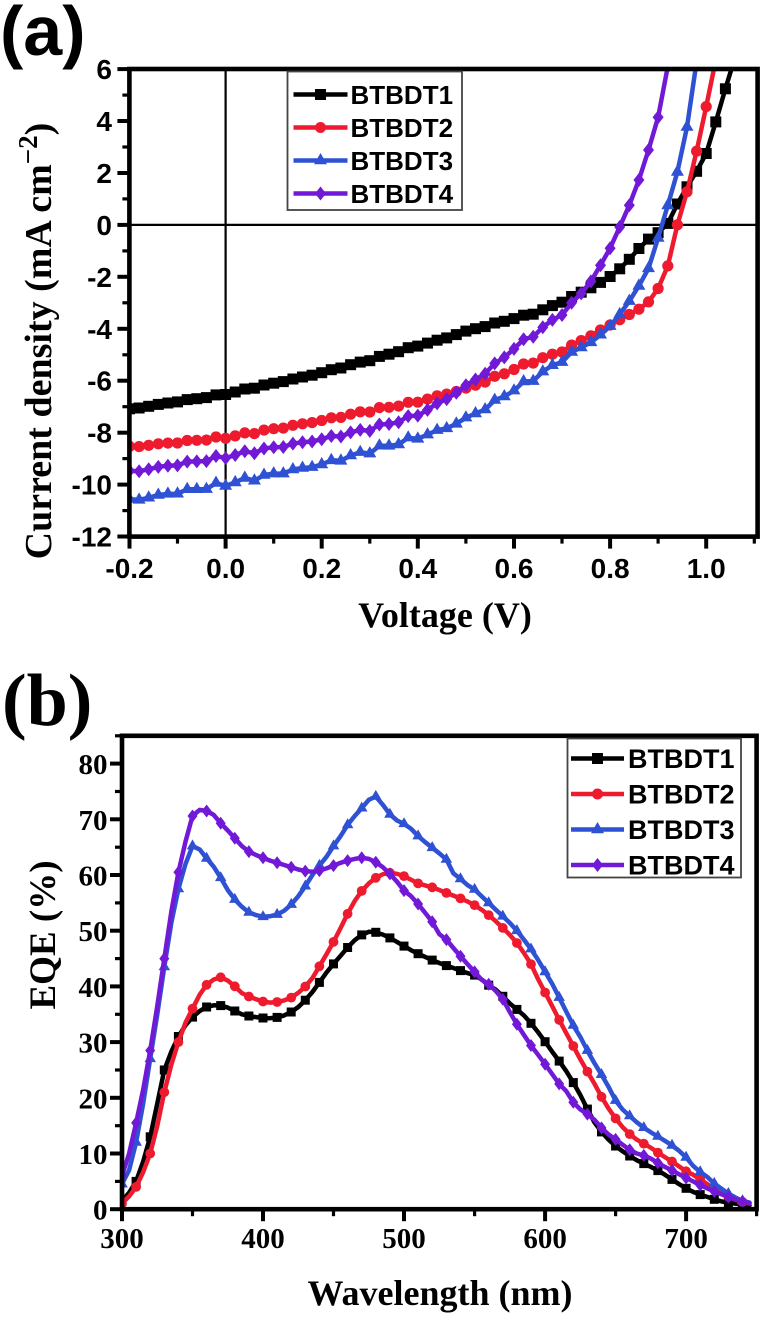  Describe the element at coordinates (404, 1239) in the screenshot. I see `svg-text: 500` at that location.